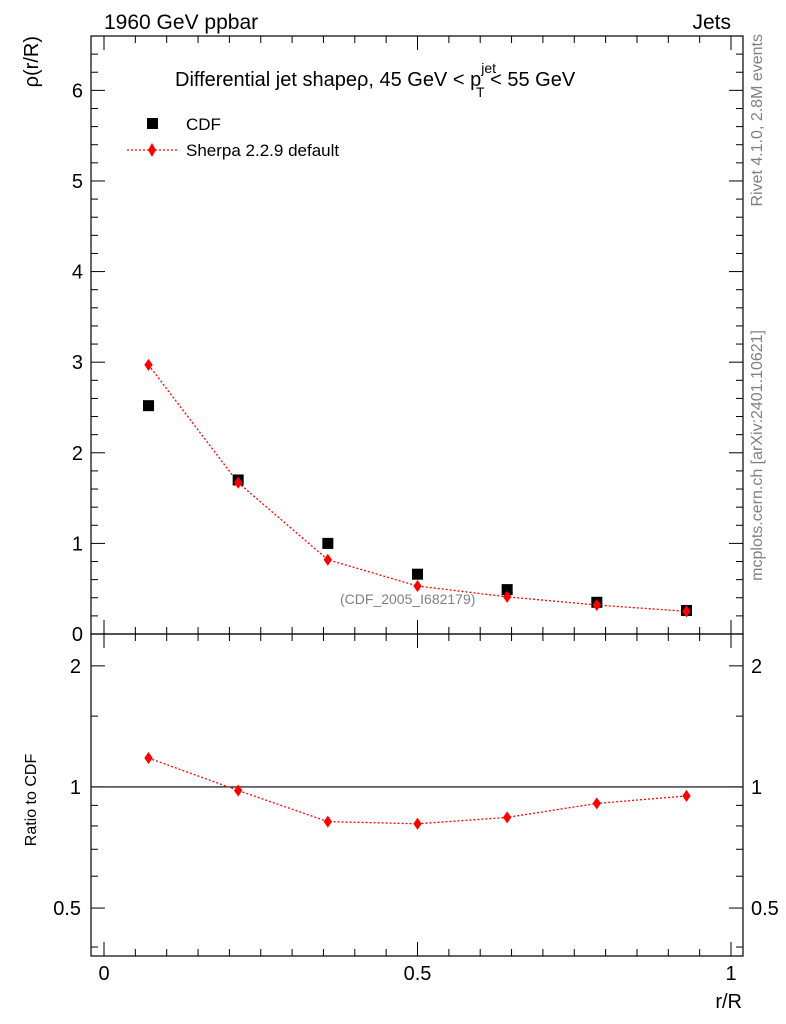  What do you see at coordinates (75, 667) in the screenshot?
I see `ratio-y-tick-label: 2` at bounding box center [75, 667].